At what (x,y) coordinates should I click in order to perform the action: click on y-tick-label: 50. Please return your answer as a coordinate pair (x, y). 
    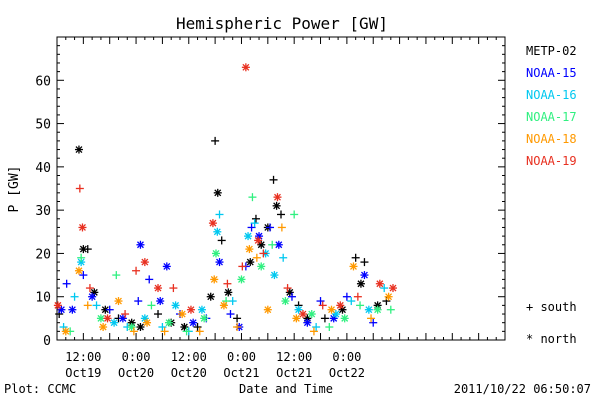
    Looking at the image, I should click on (43, 125).